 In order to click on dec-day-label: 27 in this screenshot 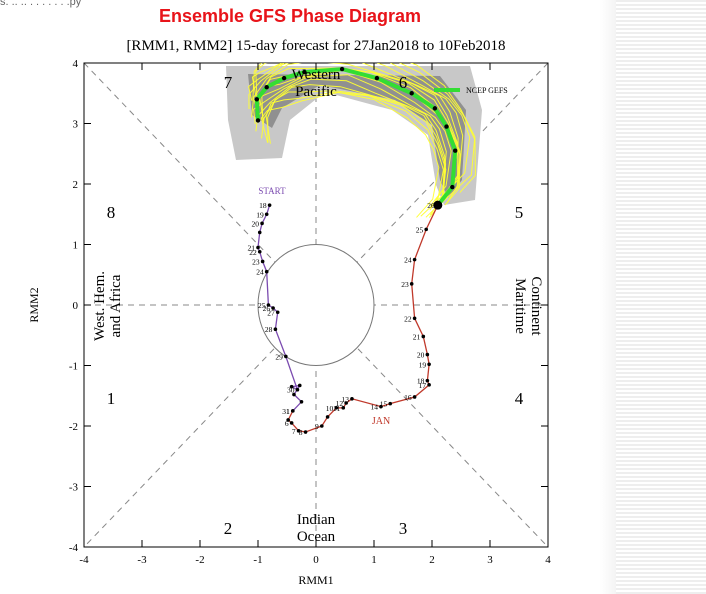, I will do `click(271, 312)`.